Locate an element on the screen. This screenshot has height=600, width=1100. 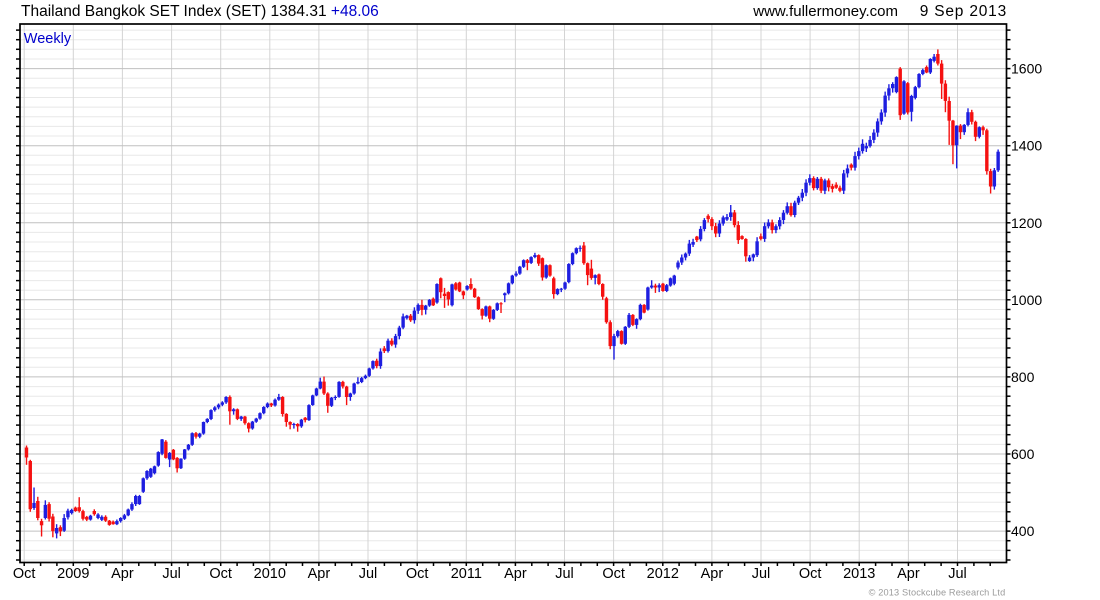
svg-text: 800 is located at coordinates (1023, 377).